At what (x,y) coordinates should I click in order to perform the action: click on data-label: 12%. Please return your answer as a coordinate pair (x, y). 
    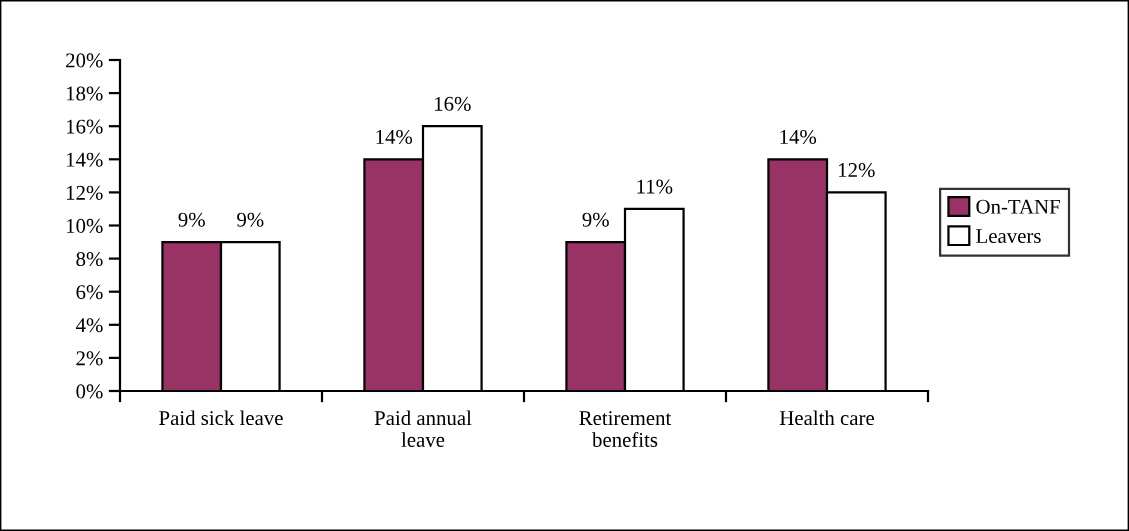
    Looking at the image, I should click on (857, 170).